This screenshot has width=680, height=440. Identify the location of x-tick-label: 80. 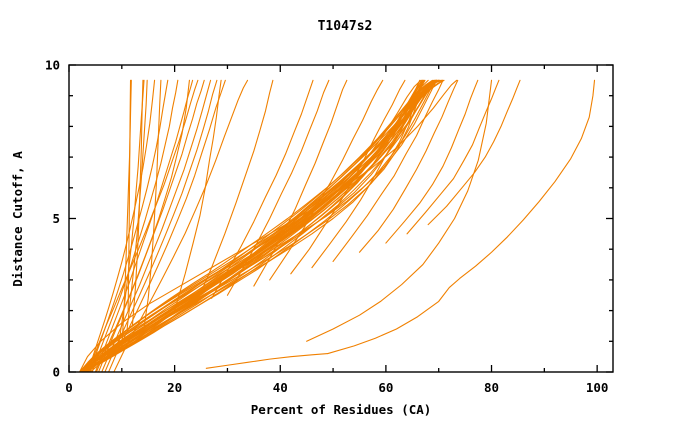
(491, 387).